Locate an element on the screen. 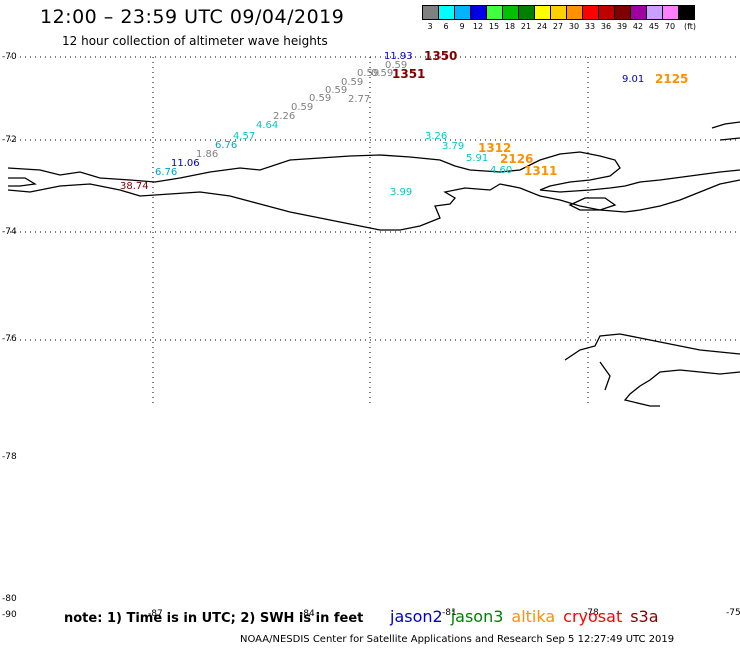  time-label: 2125 is located at coordinates (672, 79).